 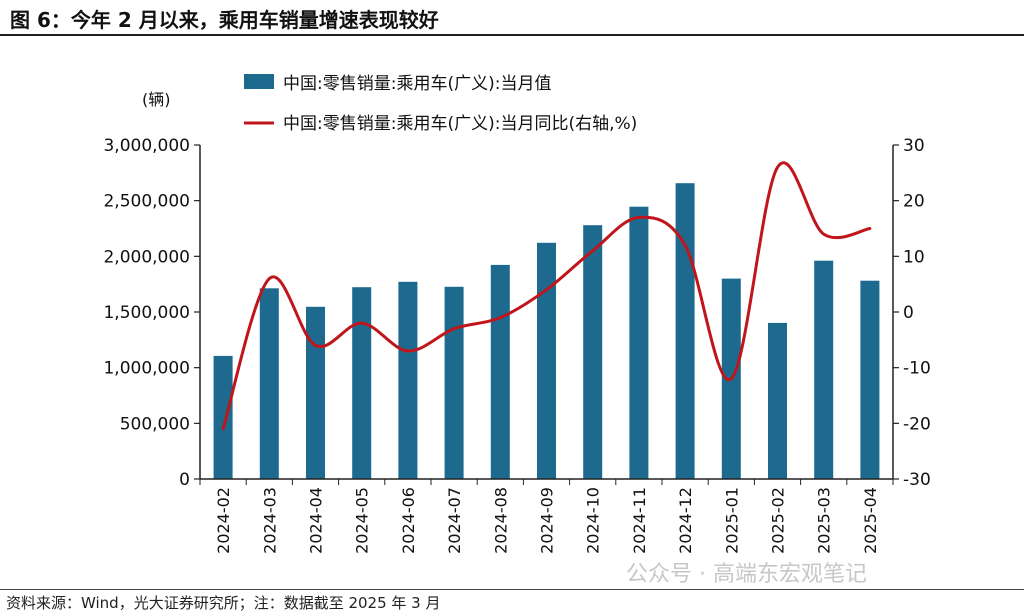 I want to click on x-tick-label: 2024-10, so click(x=593, y=520).